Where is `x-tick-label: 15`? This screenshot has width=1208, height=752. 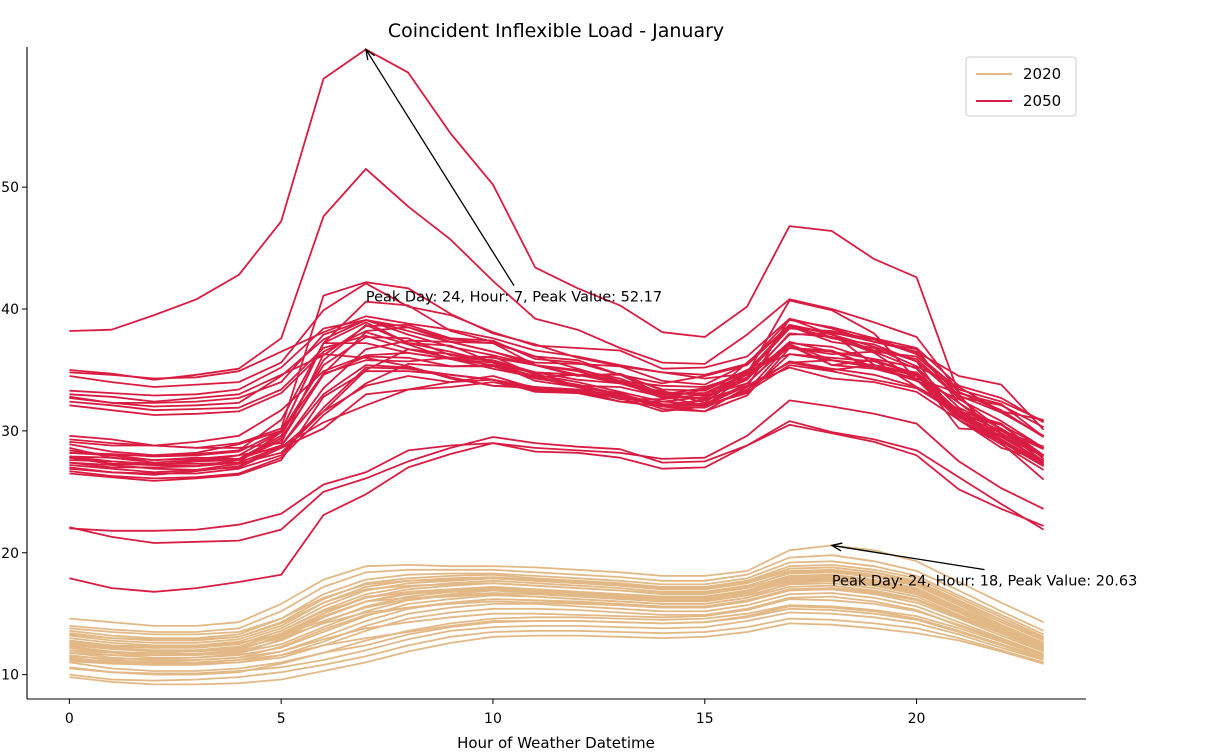 x-tick-label: 15 is located at coordinates (705, 719).